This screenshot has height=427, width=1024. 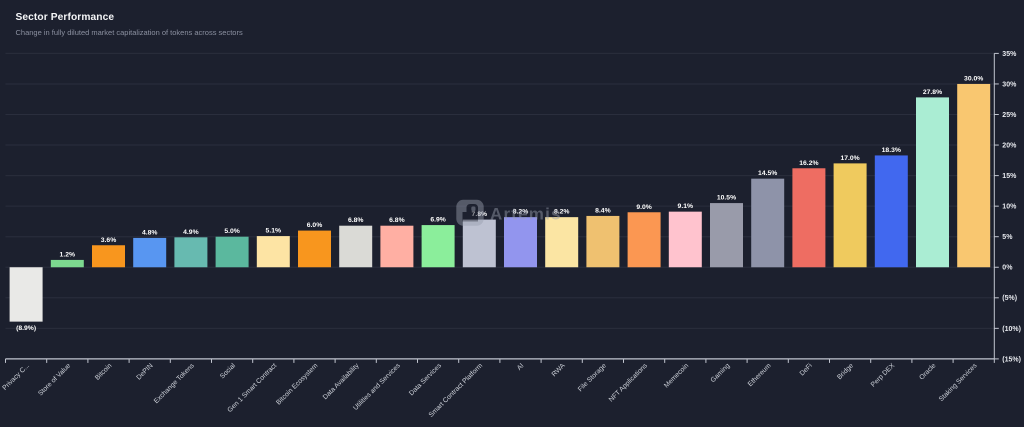 I want to click on svg-text: Social, so click(x=228, y=371).